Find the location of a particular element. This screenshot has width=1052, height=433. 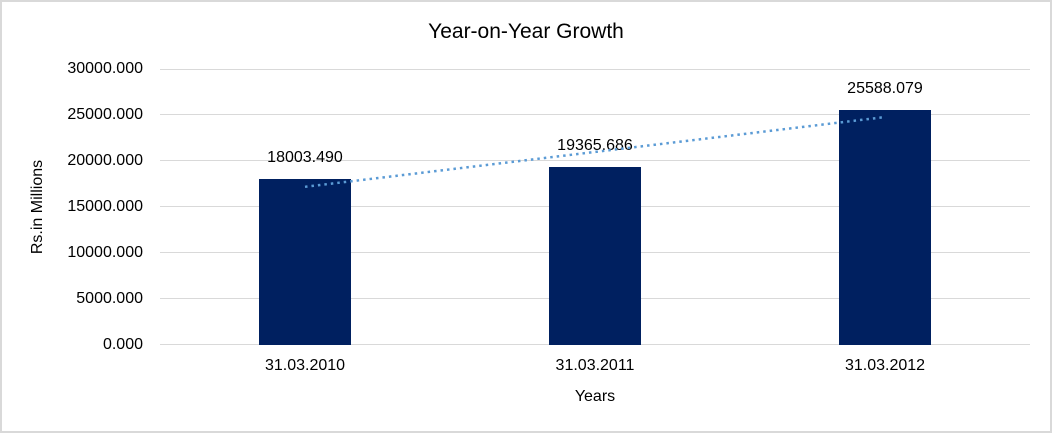

y-tick-label: 0.000 is located at coordinates (122, 344).